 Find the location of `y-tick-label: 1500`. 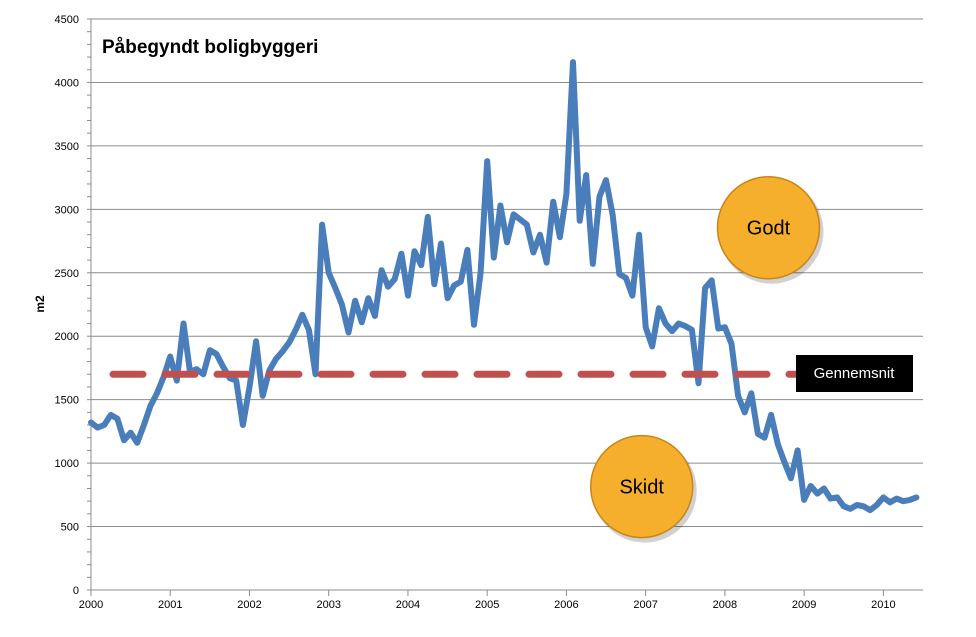

y-tick-label: 1500 is located at coordinates (67, 401).